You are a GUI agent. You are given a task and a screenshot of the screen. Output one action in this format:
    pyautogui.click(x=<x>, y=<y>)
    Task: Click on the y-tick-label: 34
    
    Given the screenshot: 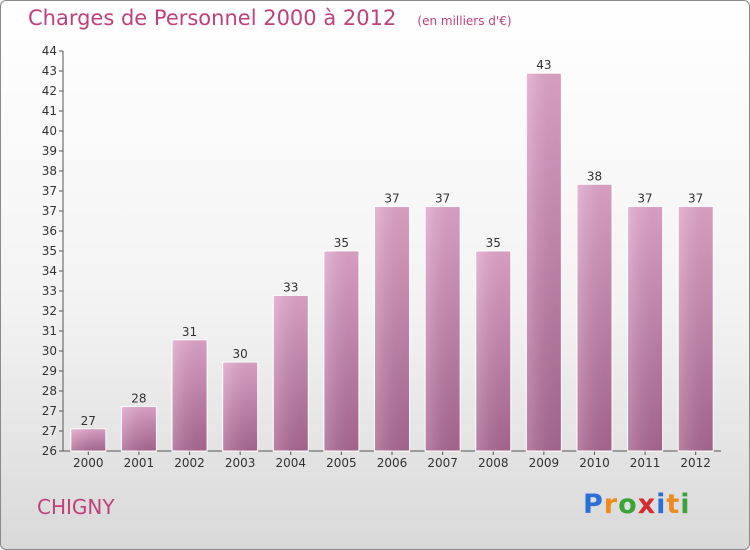 What is the action you would take?
    pyautogui.click(x=49, y=271)
    